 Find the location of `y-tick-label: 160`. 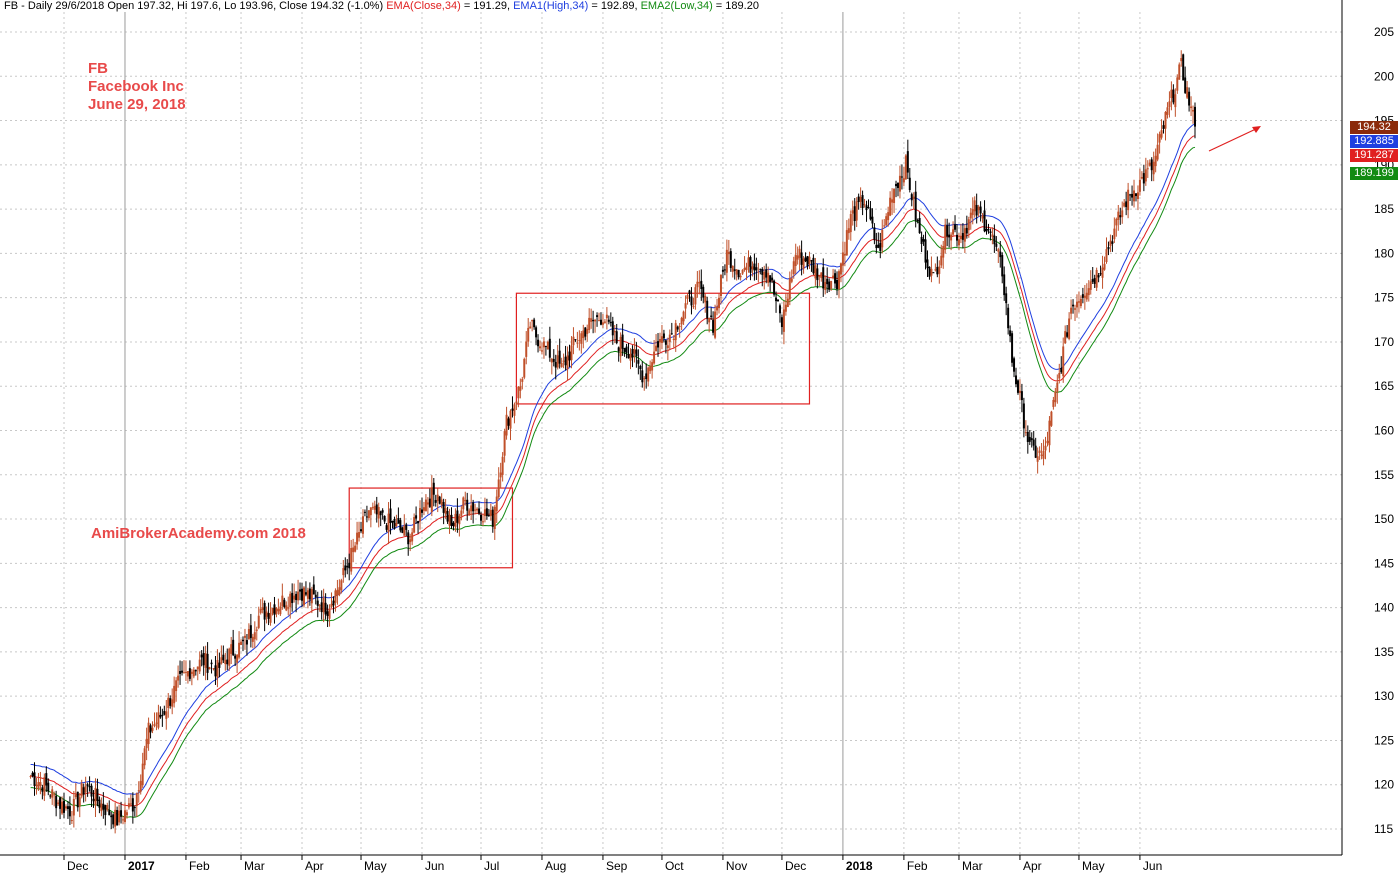

y-tick-label: 160 is located at coordinates (1384, 431).